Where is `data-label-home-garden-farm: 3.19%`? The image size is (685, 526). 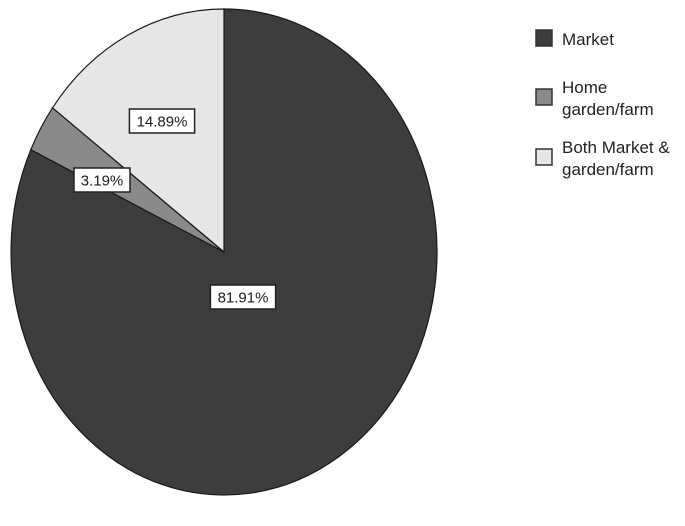
data-label-home-garden-farm: 3.19% is located at coordinates (102, 180).